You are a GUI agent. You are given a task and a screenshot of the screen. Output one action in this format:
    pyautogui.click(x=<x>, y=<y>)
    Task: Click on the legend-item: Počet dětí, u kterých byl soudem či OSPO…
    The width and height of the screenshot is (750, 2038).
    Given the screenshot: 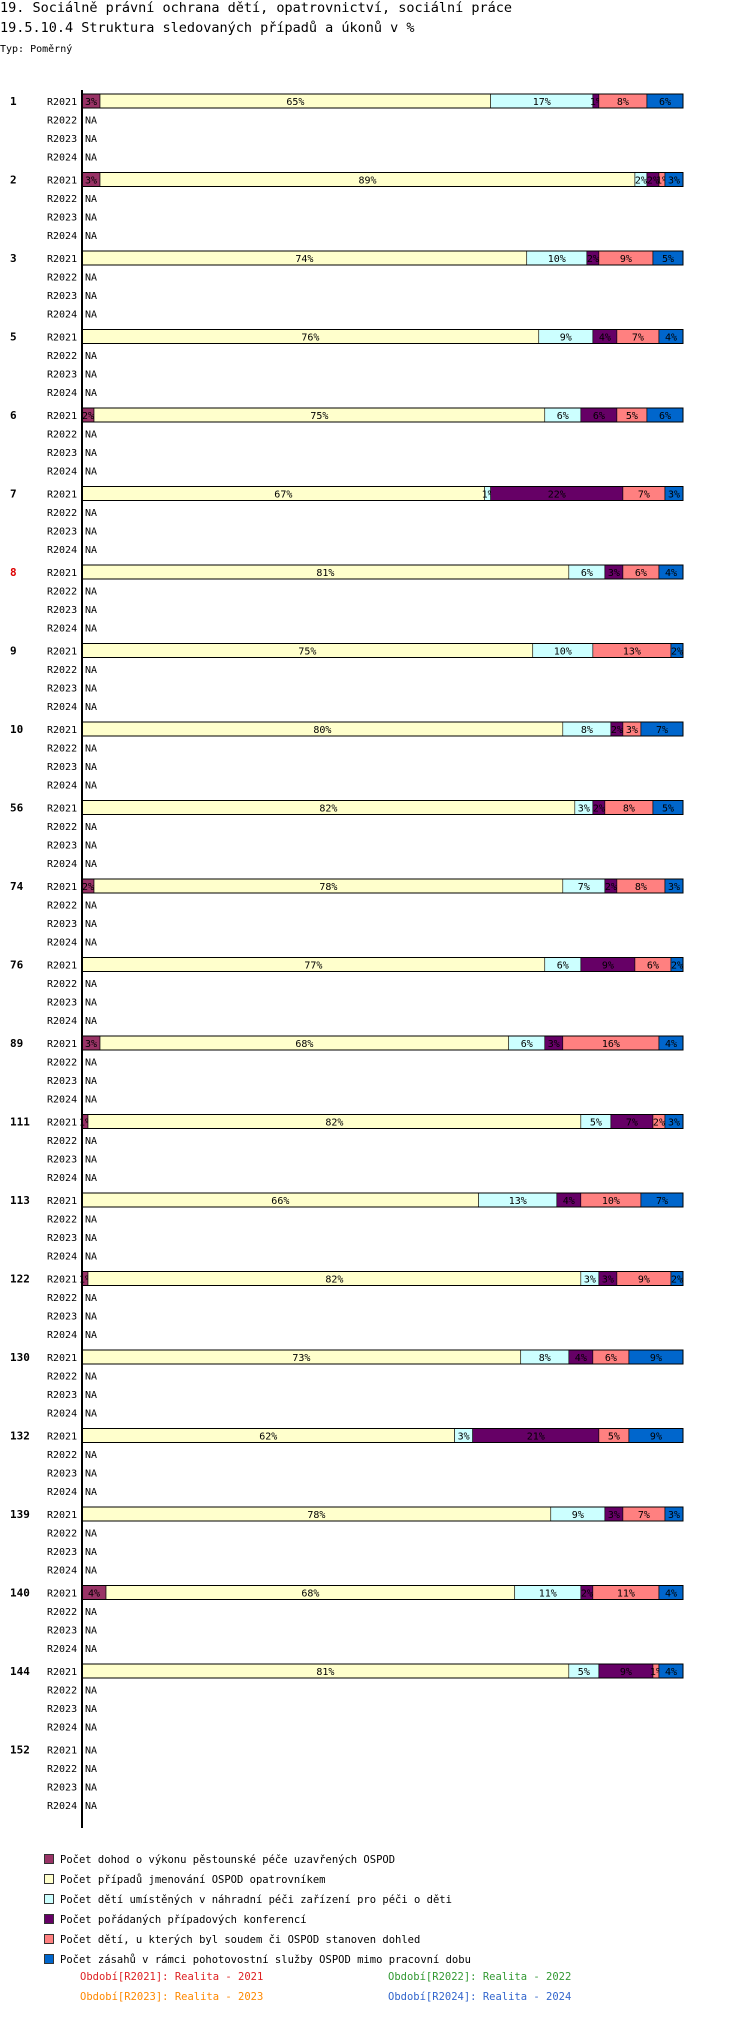 What is the action you would take?
    pyautogui.click(x=232, y=1940)
    